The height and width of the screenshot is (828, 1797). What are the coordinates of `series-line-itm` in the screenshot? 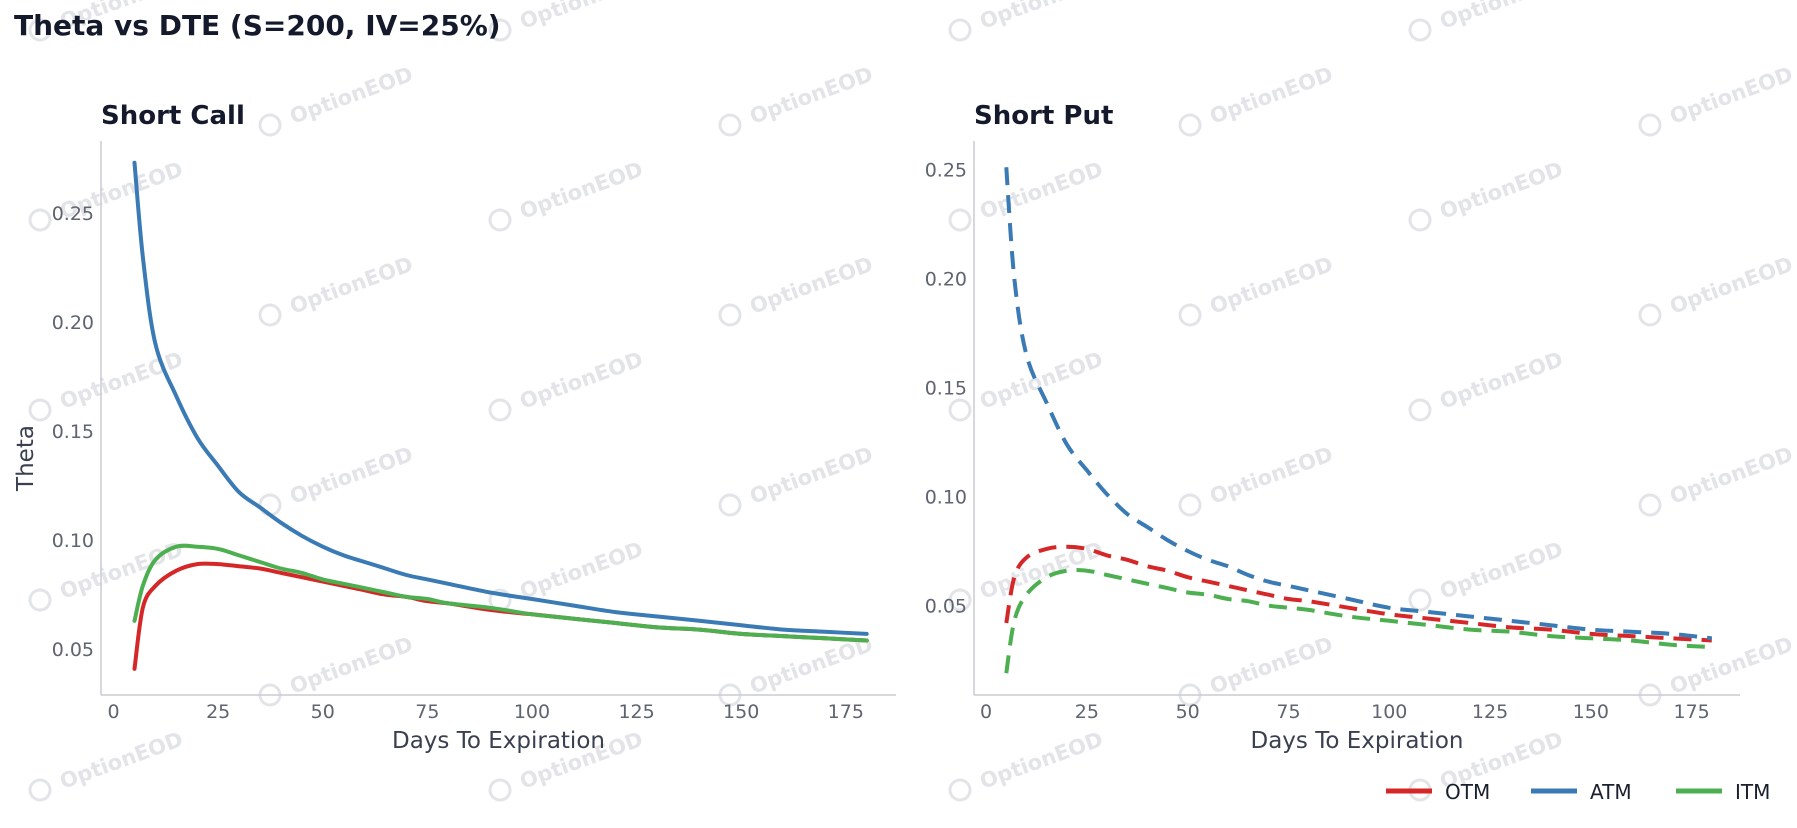 It's located at (1358, 621).